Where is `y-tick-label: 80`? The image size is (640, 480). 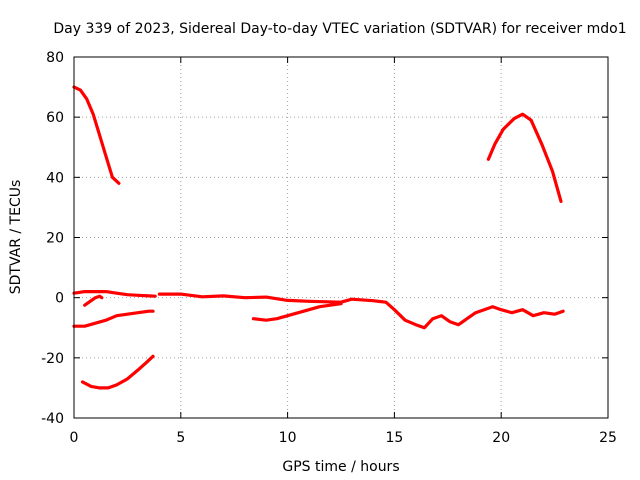 y-tick-label: 80 is located at coordinates (55, 58).